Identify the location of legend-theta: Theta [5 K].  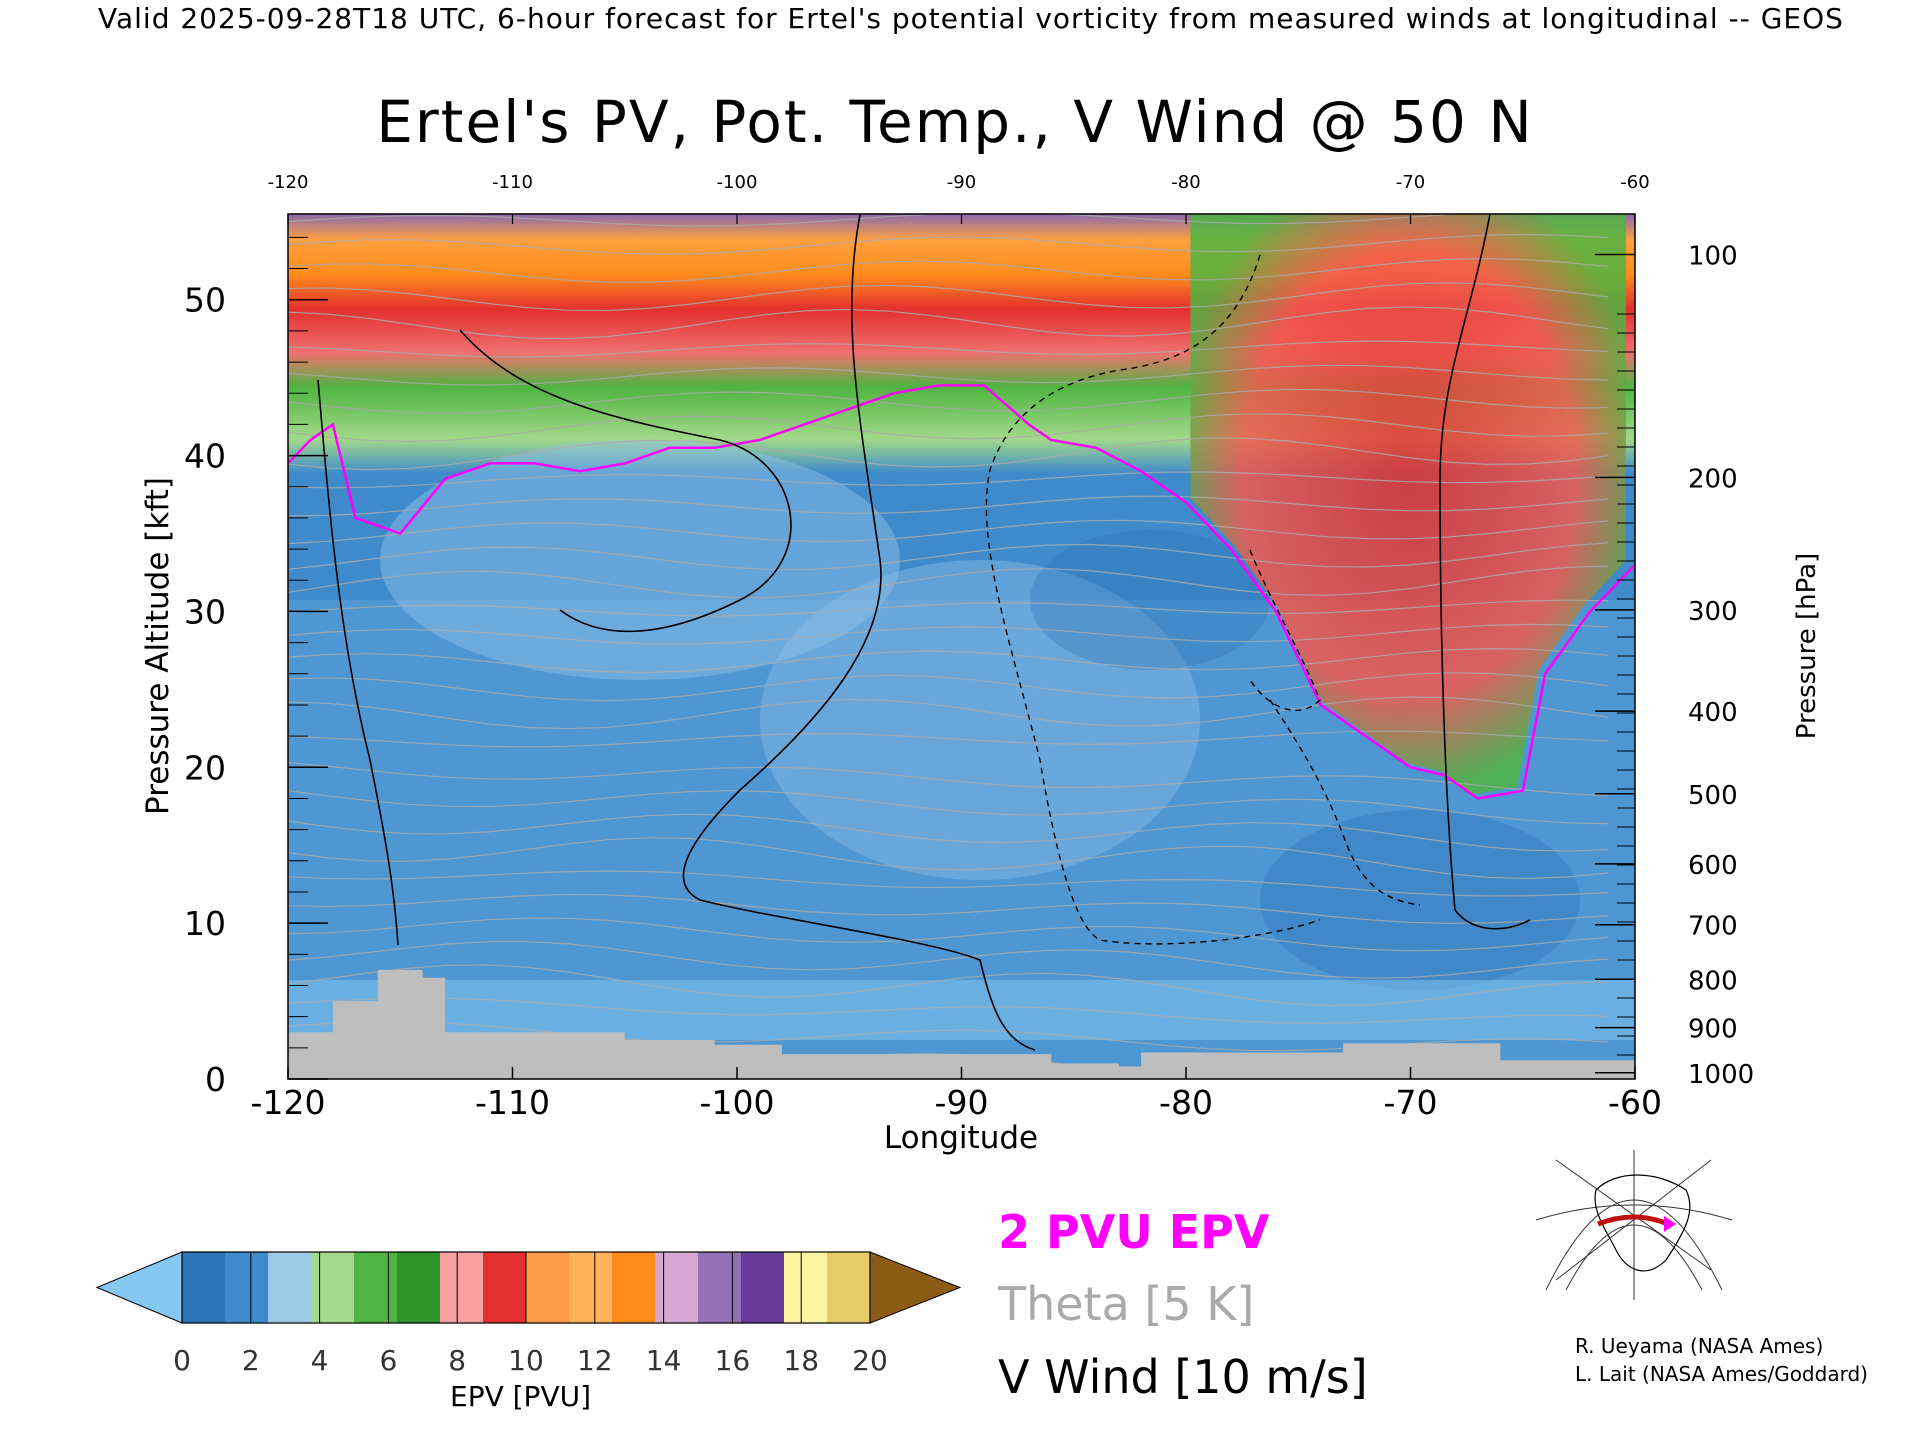
(1126, 1304).